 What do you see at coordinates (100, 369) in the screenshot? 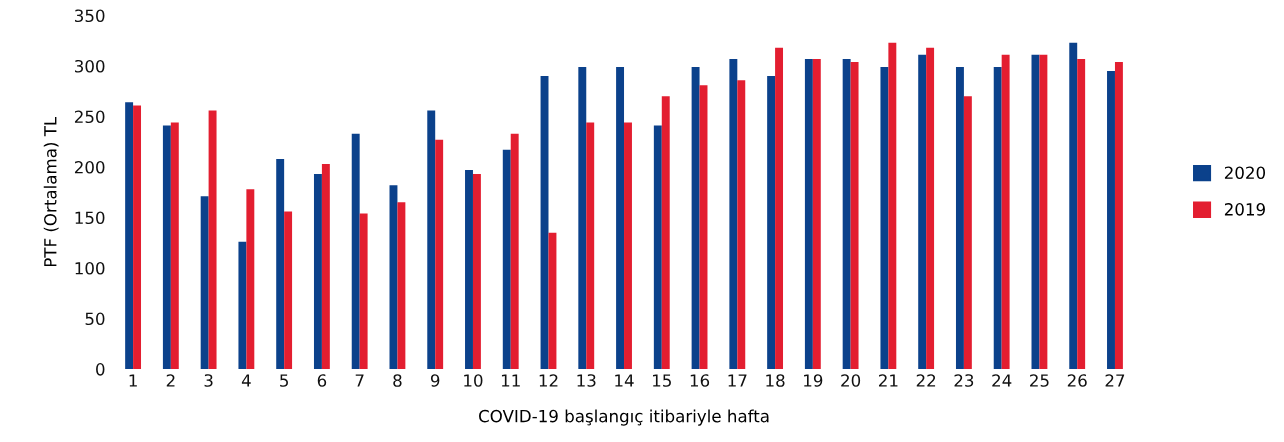
I see `y-tick-label: 0` at bounding box center [100, 369].